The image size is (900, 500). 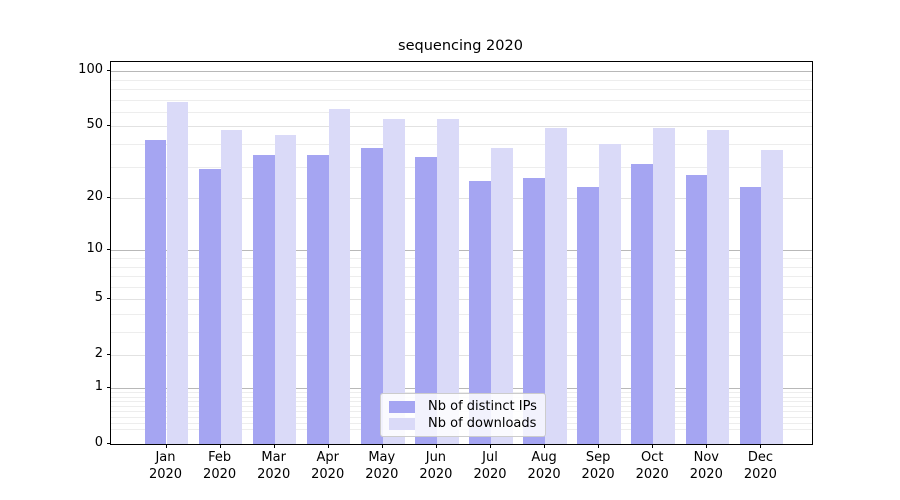 I want to click on legend-label-nb-of-distinct-ips: Nb of distinct IPs, so click(x=482, y=406).